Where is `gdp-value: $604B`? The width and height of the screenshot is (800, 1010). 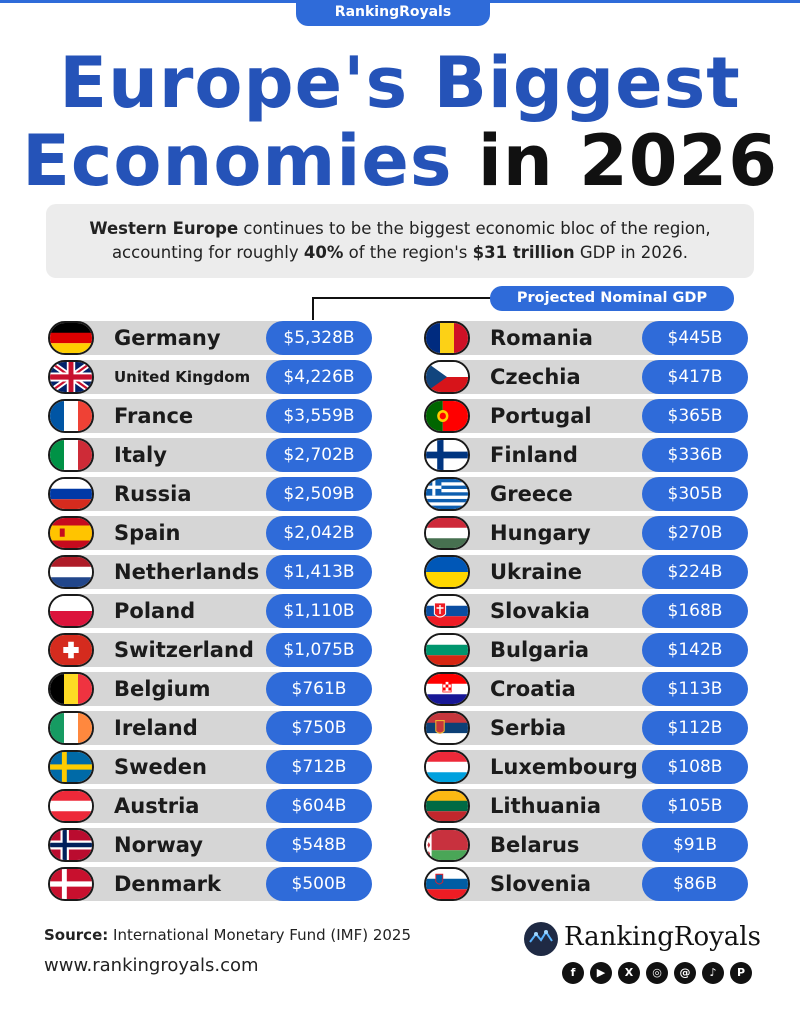 gdp-value: $604B is located at coordinates (319, 806).